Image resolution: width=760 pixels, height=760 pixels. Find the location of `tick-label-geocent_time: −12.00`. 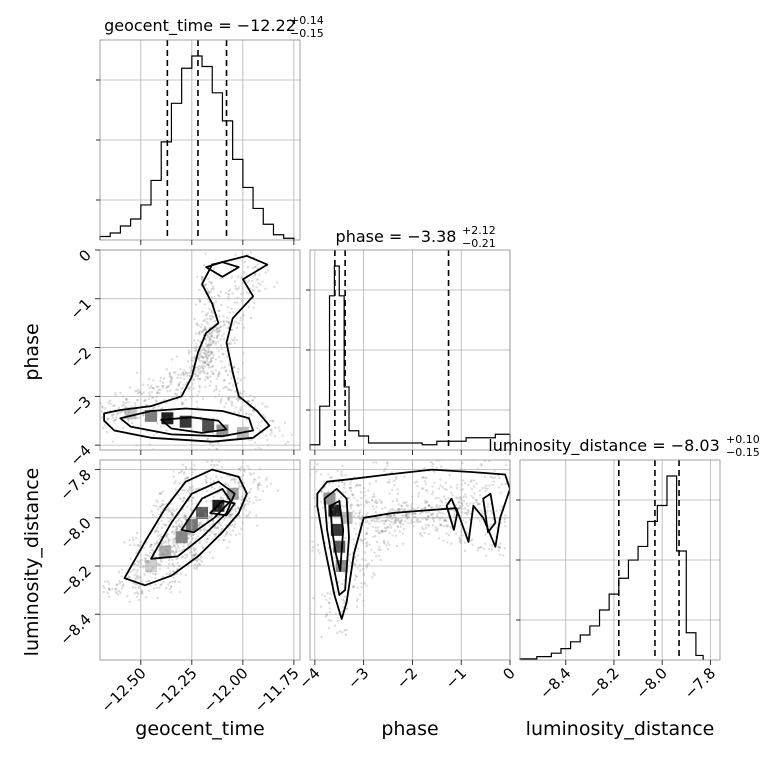

tick-label-geocent_time: −12.00 is located at coordinates (226, 690).